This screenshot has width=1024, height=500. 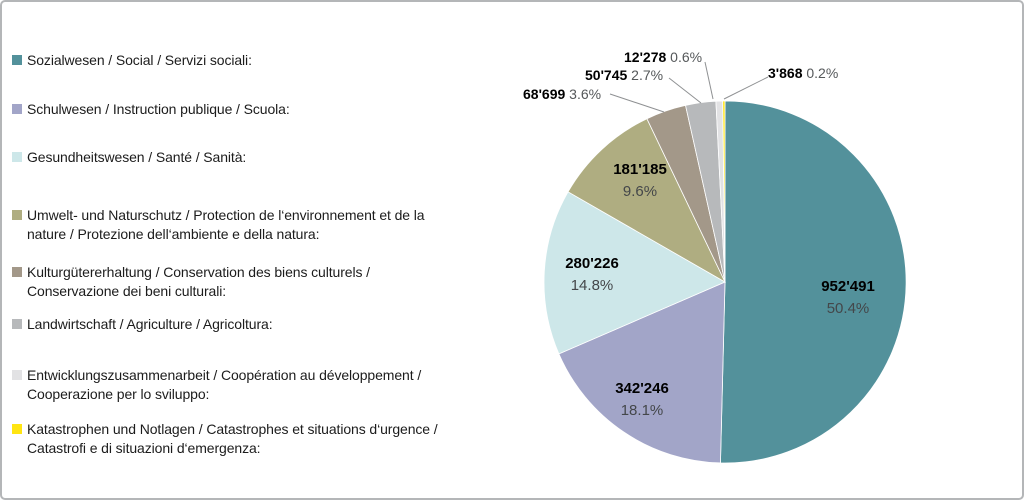 What do you see at coordinates (137, 157) in the screenshot?
I see `legend-label-gesundheitswesen: Gesundheitswesen / Santé / Sanità:` at bounding box center [137, 157].